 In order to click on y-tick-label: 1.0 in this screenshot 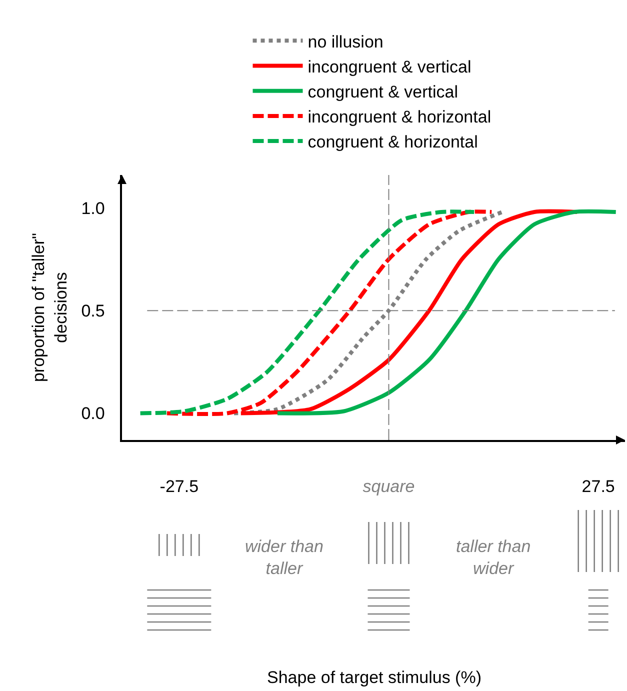, I will do `click(93, 208)`.